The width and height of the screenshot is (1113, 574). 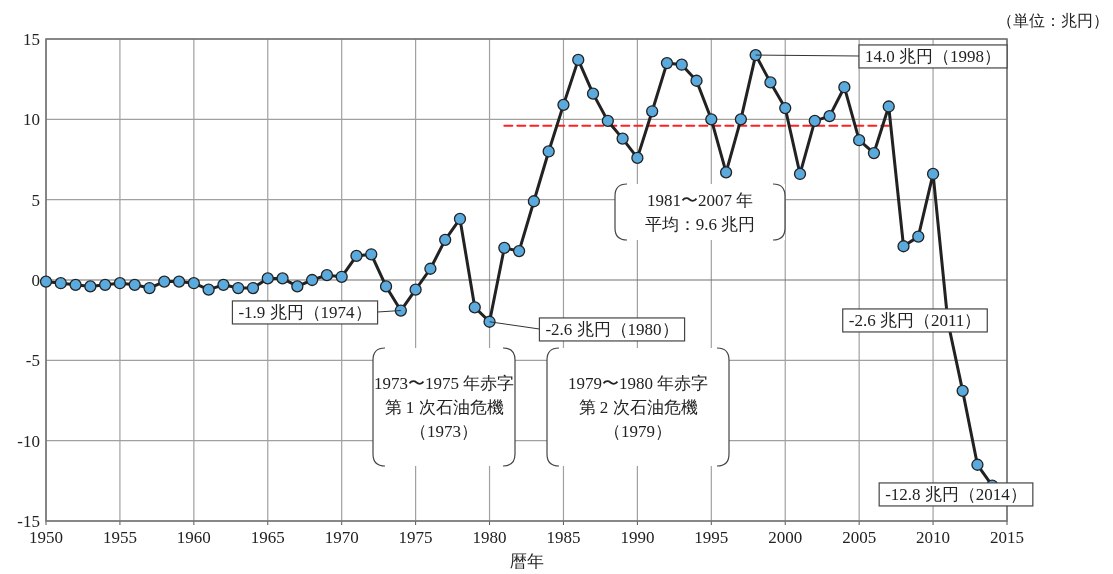 What do you see at coordinates (341, 537) in the screenshot?
I see `x-tick-label: 1970` at bounding box center [341, 537].